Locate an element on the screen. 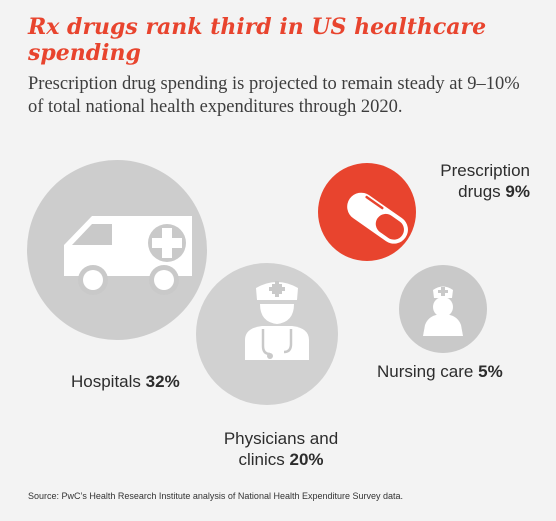  label-prescription-drugs-name-2: drugs is located at coordinates (479, 191).